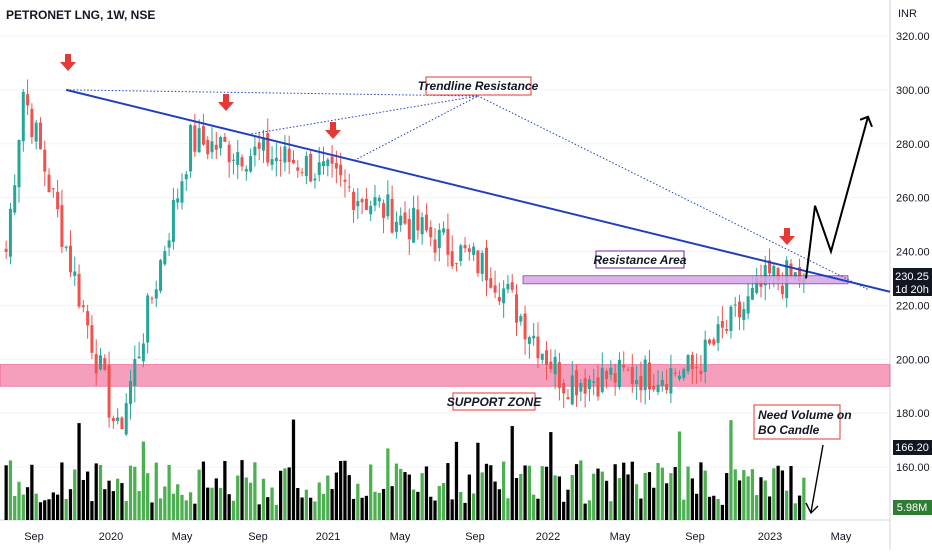  I want to click on chart-title: PETRONET LNG, 1W, NSE, so click(81, 15).